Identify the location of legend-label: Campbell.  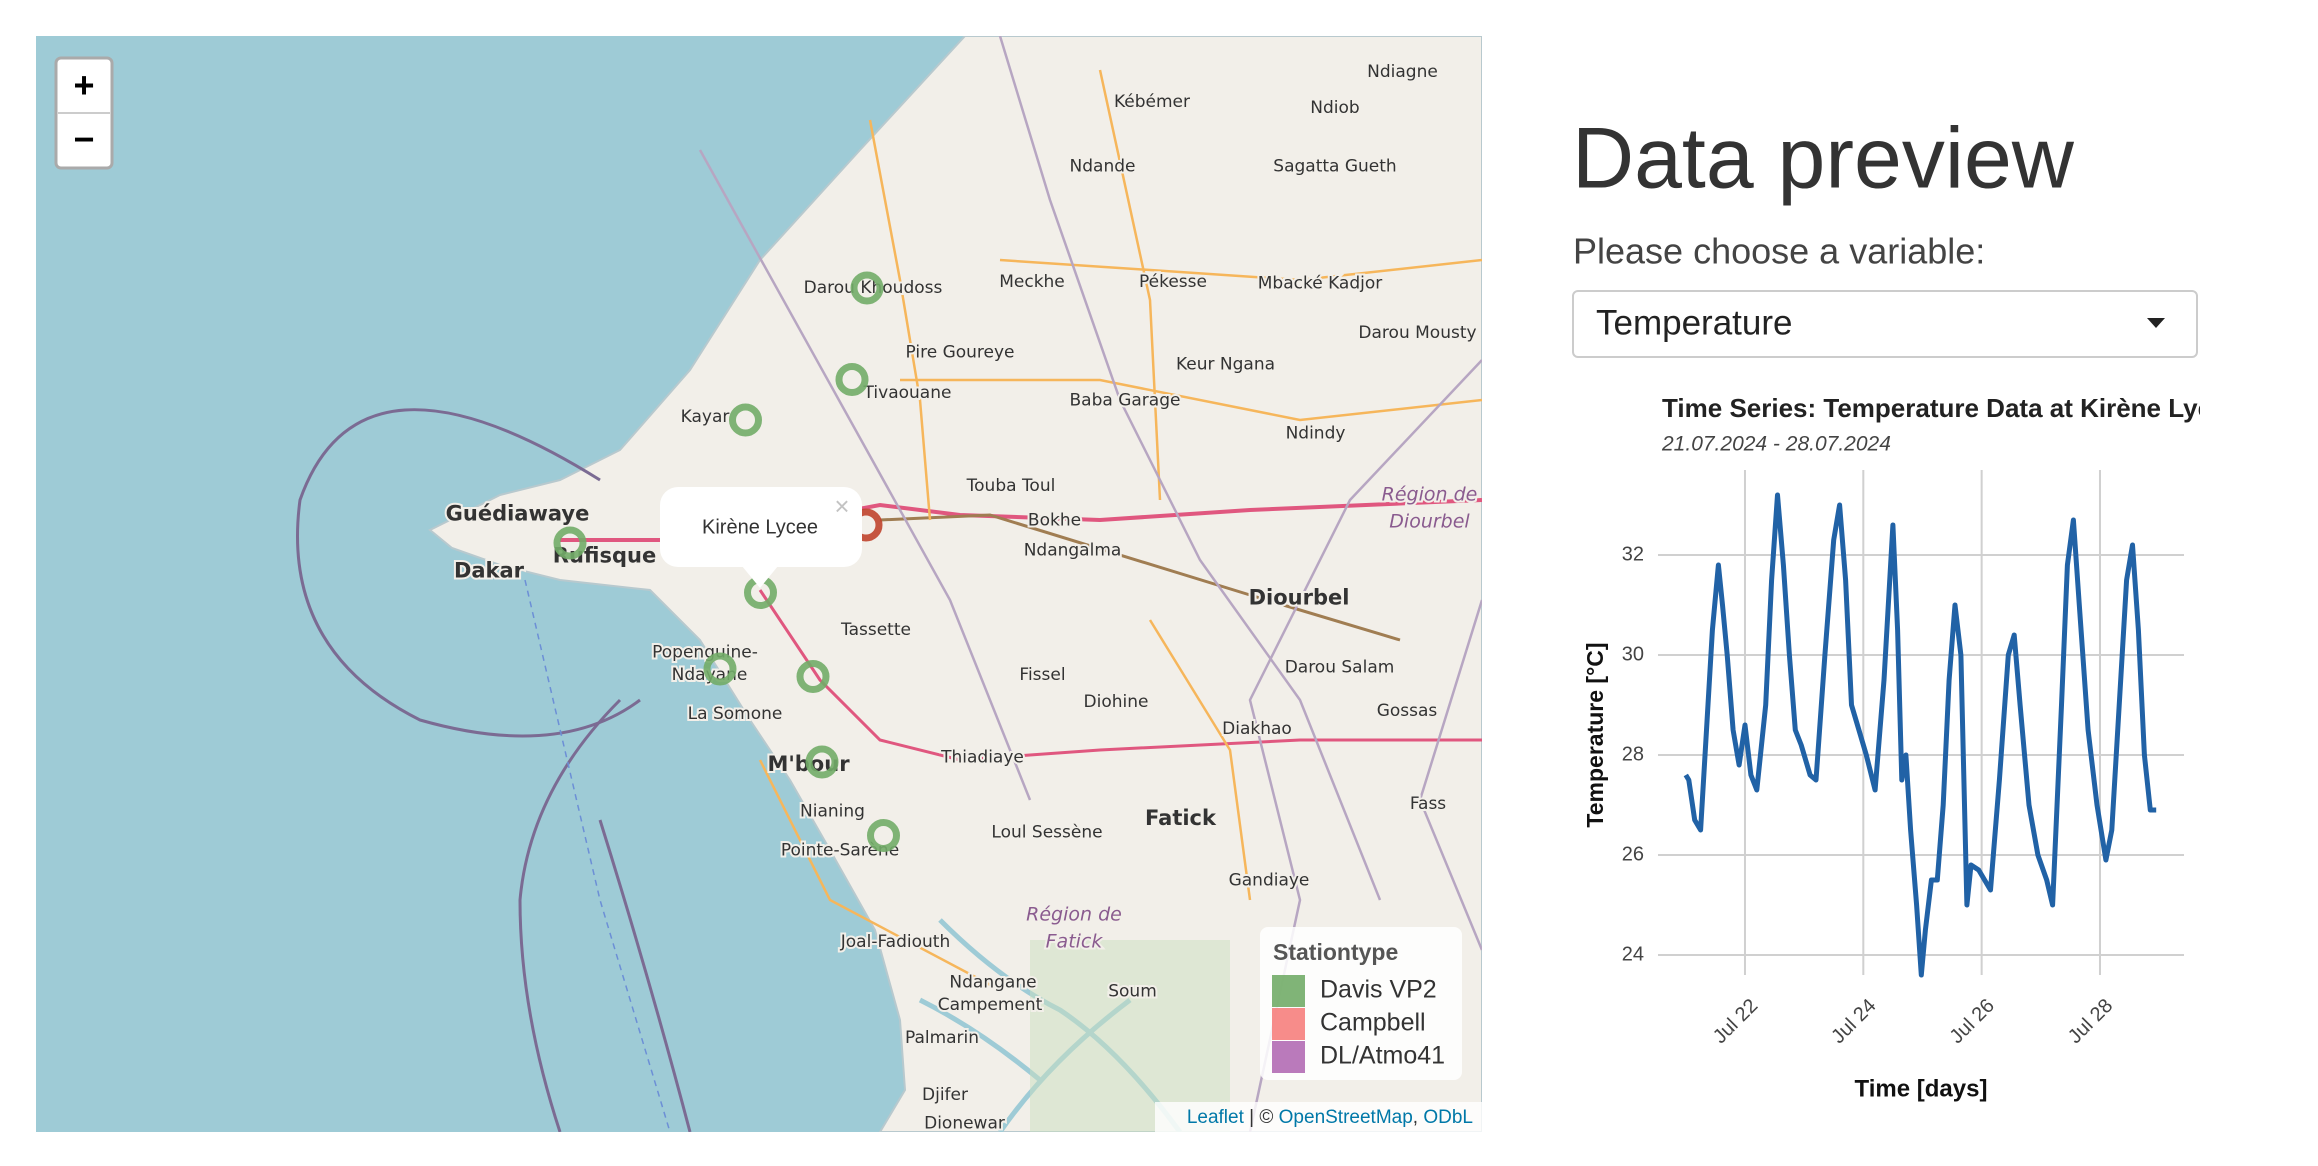
(1373, 1023).